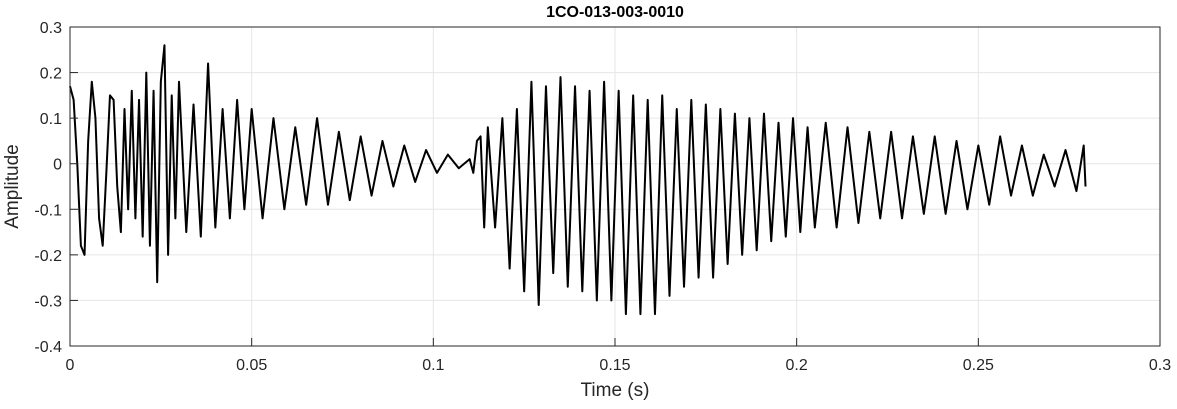 This screenshot has height=409, width=1177. Describe the element at coordinates (48, 210) in the screenshot. I see `y-tick-label: -0.1` at that location.